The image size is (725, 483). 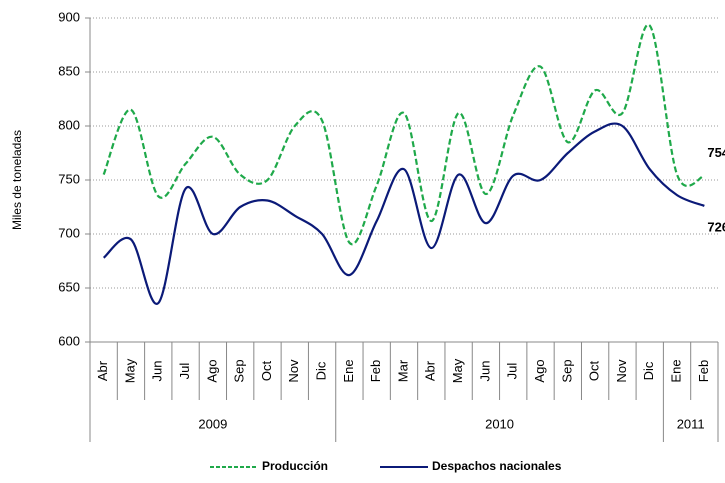 I want to click on data-label: 754, so click(x=716, y=152).